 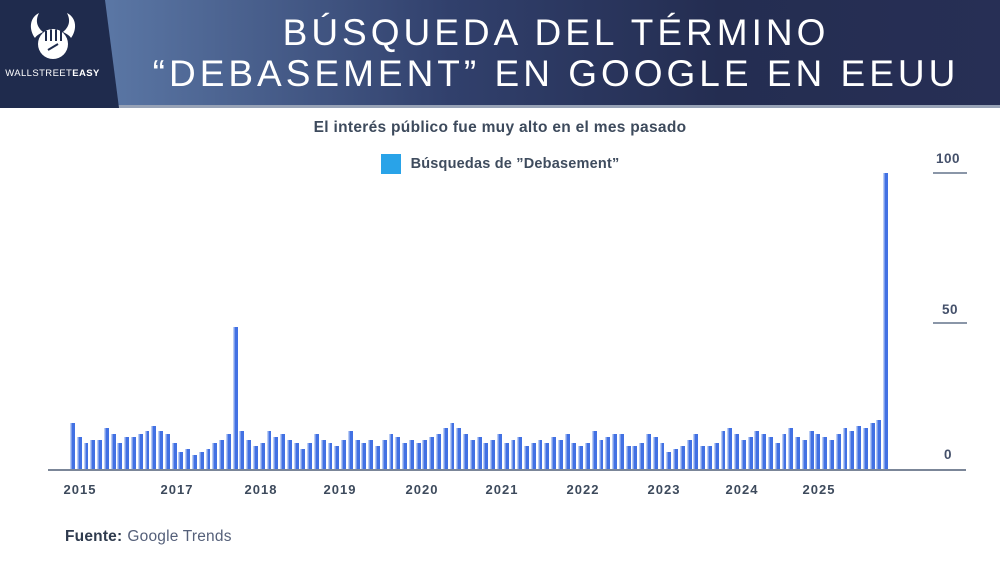 I want to click on bull-fist-icon, so click(x=52, y=36).